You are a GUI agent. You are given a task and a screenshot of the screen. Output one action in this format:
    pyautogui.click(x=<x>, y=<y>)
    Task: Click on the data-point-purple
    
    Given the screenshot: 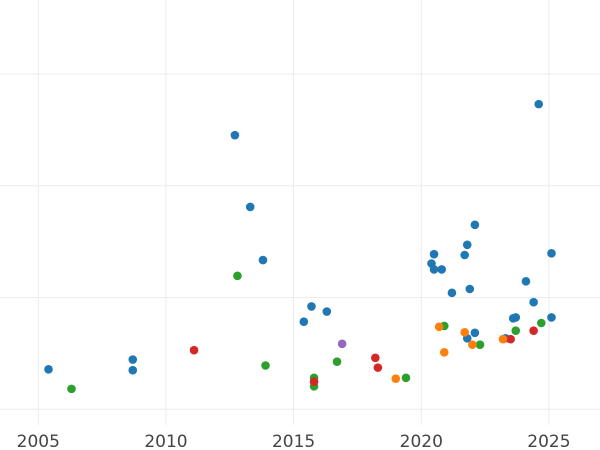 What is the action you would take?
    pyautogui.click(x=342, y=344)
    